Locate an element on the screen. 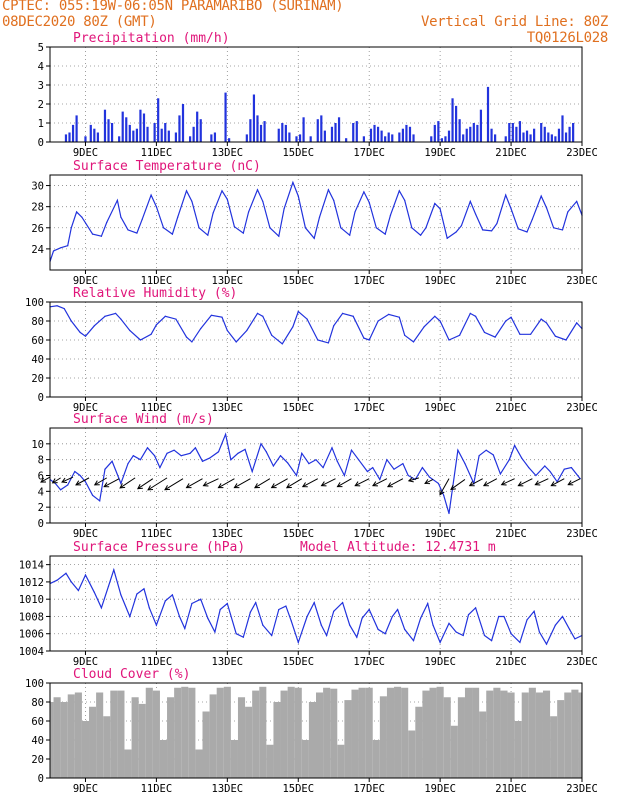 The width and height of the screenshot is (618, 800). rh-frame is located at coordinates (316, 349).